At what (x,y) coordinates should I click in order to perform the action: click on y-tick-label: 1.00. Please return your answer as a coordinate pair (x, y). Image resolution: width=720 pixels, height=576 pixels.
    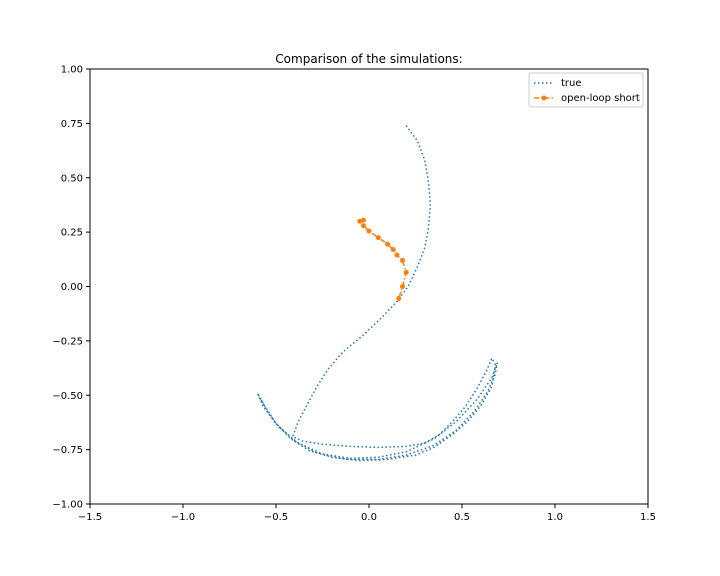
    Looking at the image, I should click on (72, 70).